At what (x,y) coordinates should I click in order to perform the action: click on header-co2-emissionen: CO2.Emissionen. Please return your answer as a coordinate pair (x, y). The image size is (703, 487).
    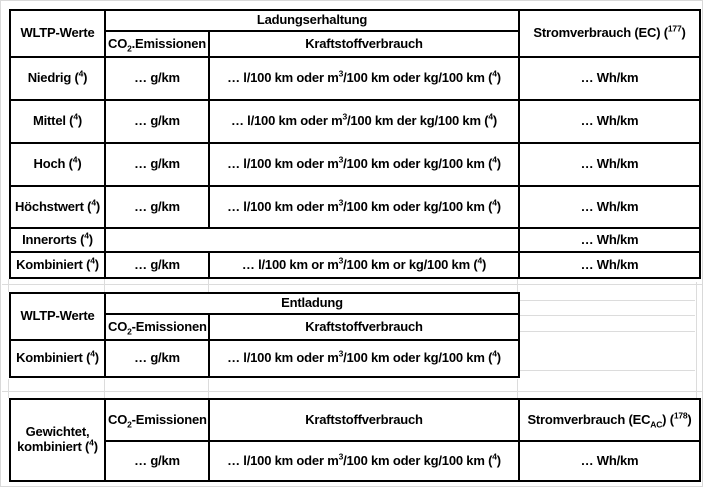
    Looking at the image, I should click on (157, 44).